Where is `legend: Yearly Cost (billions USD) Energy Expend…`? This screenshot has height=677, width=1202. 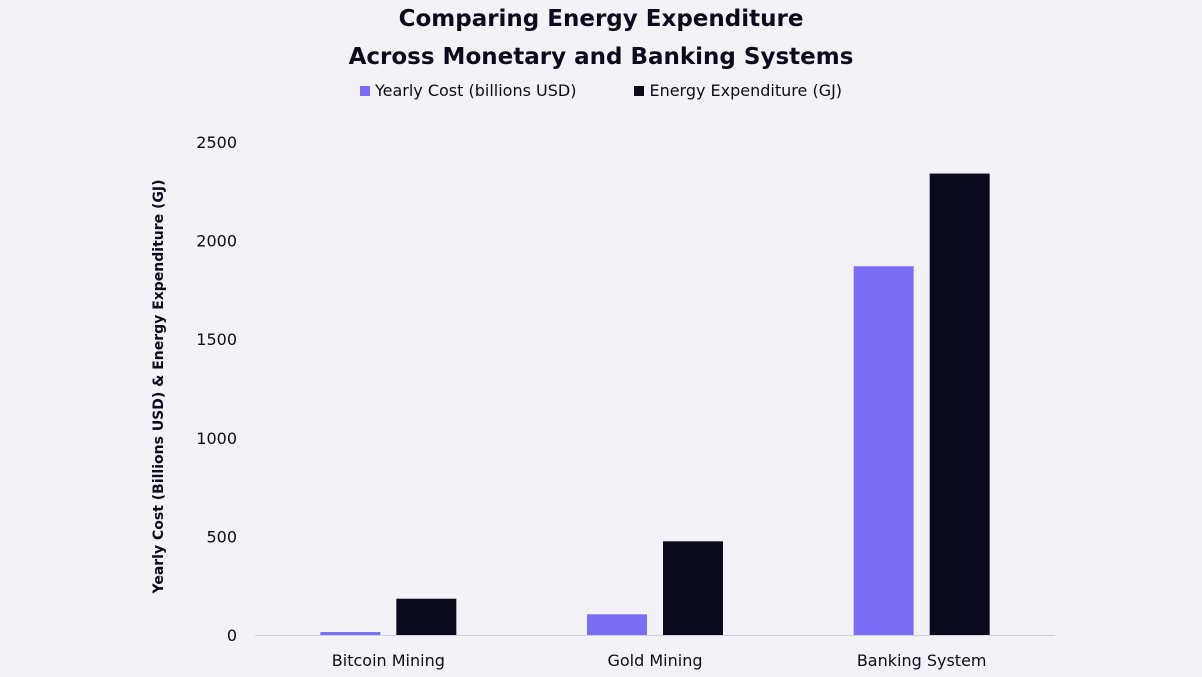
legend: Yearly Cost (billions USD) Energy Expend… is located at coordinates (601, 90).